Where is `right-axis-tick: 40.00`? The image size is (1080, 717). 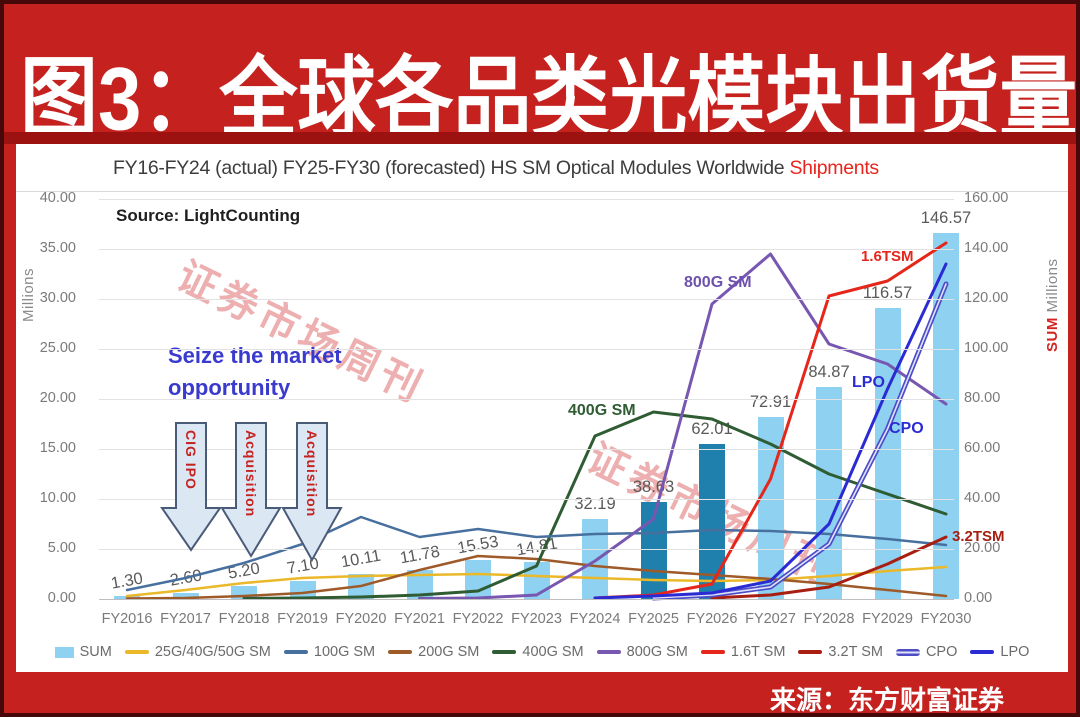 right-axis-tick: 40.00 is located at coordinates (982, 498).